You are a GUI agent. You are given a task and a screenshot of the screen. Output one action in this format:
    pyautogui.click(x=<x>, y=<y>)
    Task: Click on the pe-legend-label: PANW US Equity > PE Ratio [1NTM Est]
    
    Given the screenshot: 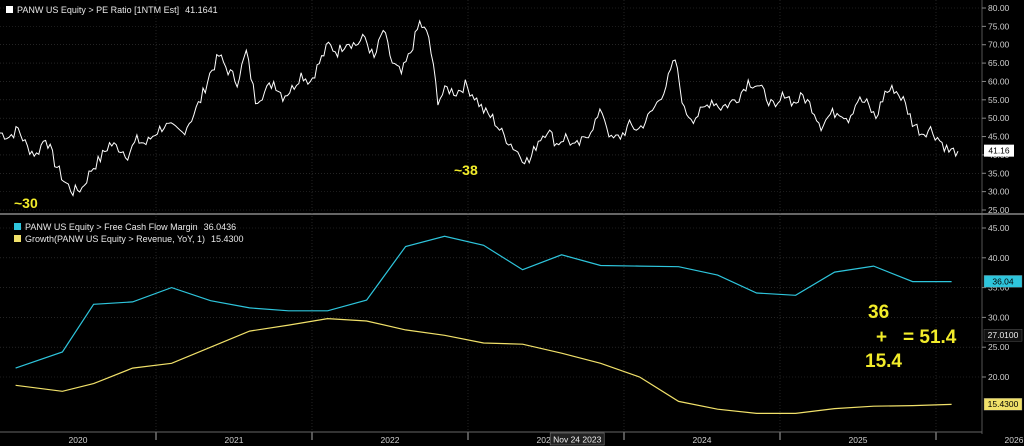 What is the action you would take?
    pyautogui.click(x=98, y=10)
    